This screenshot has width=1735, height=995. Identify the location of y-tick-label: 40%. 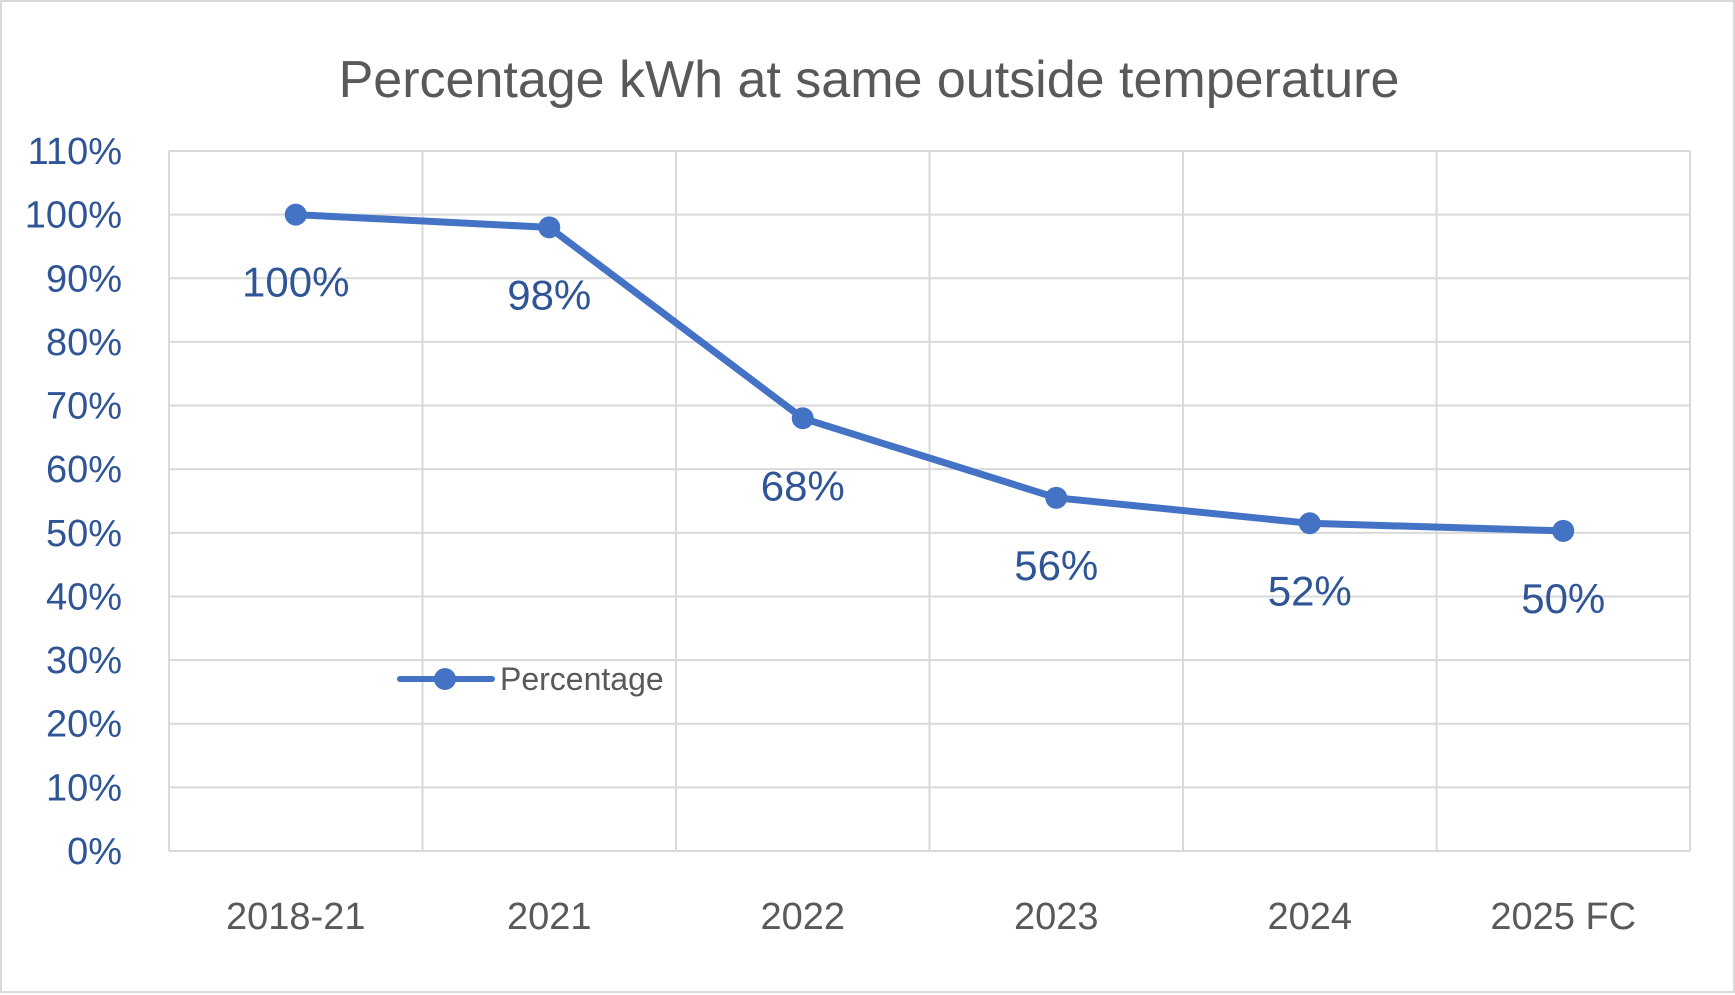
(84, 597).